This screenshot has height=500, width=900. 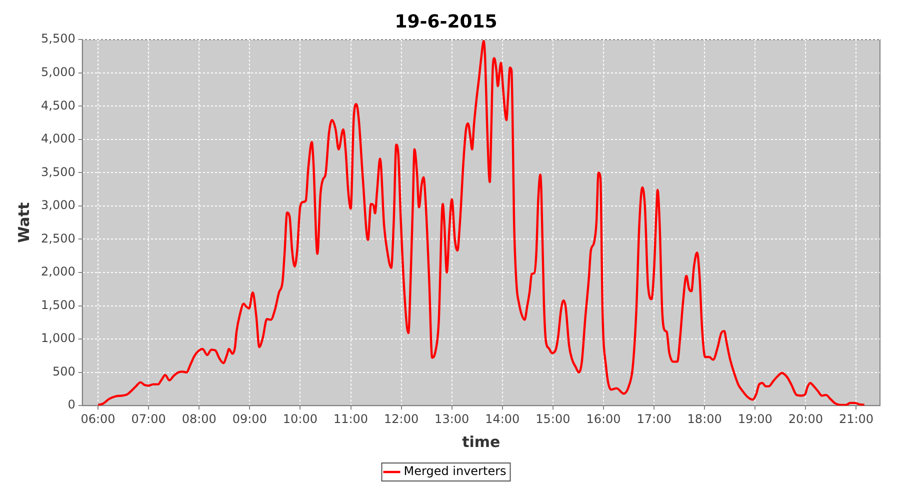 I want to click on x-tick-label: 18:00, so click(x=704, y=419).